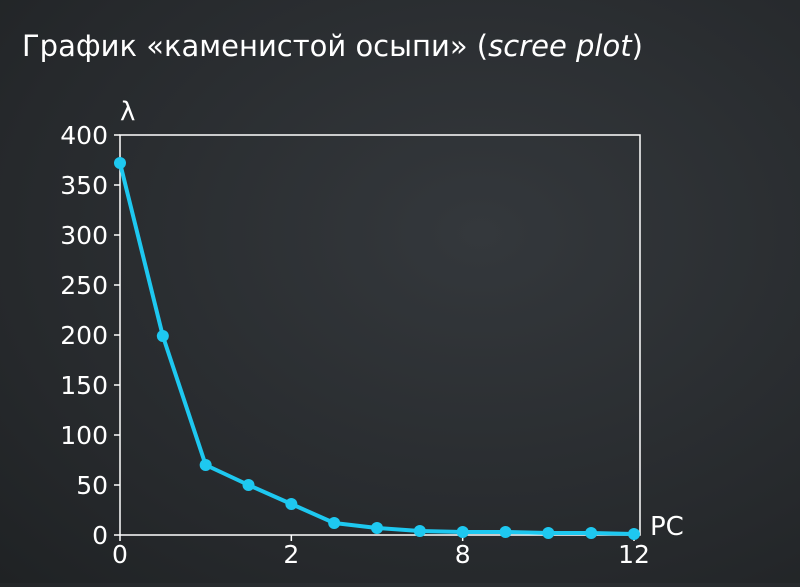 Image resolution: width=800 pixels, height=587 pixels. Describe the element at coordinates (84, 285) in the screenshot. I see `y-tick-label: 250` at that location.